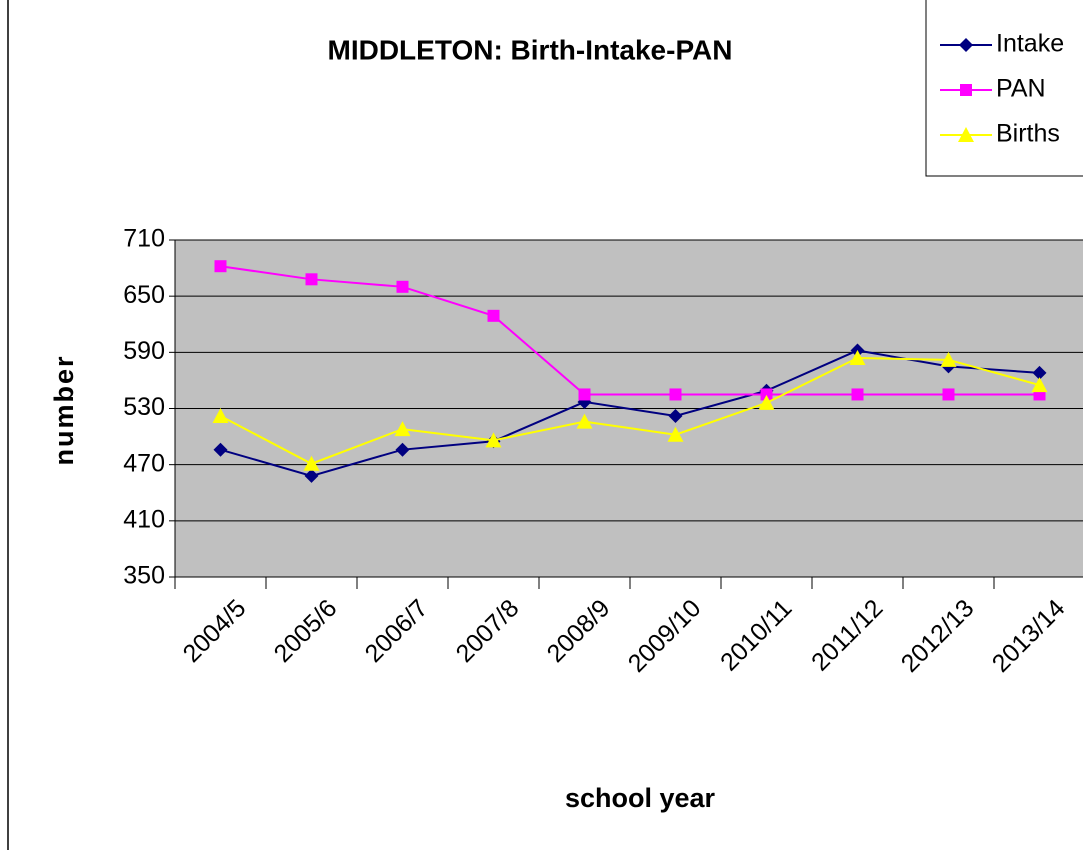 The height and width of the screenshot is (850, 1083). Describe the element at coordinates (64, 409) in the screenshot. I see `y-axis-label: number` at that location.